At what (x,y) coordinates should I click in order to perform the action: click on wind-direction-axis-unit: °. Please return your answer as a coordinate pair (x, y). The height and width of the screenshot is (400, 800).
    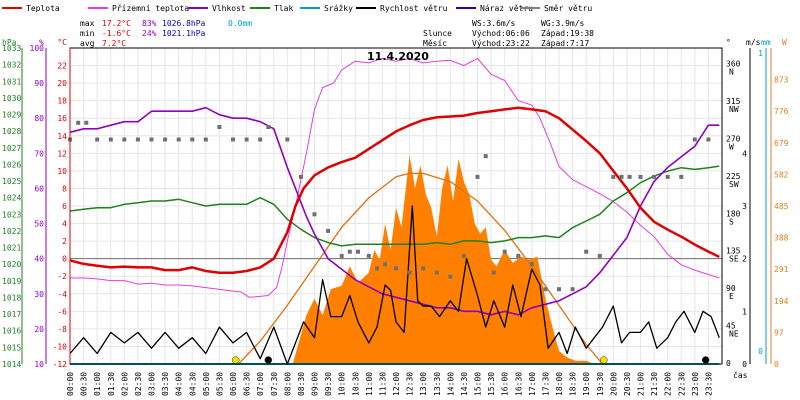
    Looking at the image, I should click on (728, 42).